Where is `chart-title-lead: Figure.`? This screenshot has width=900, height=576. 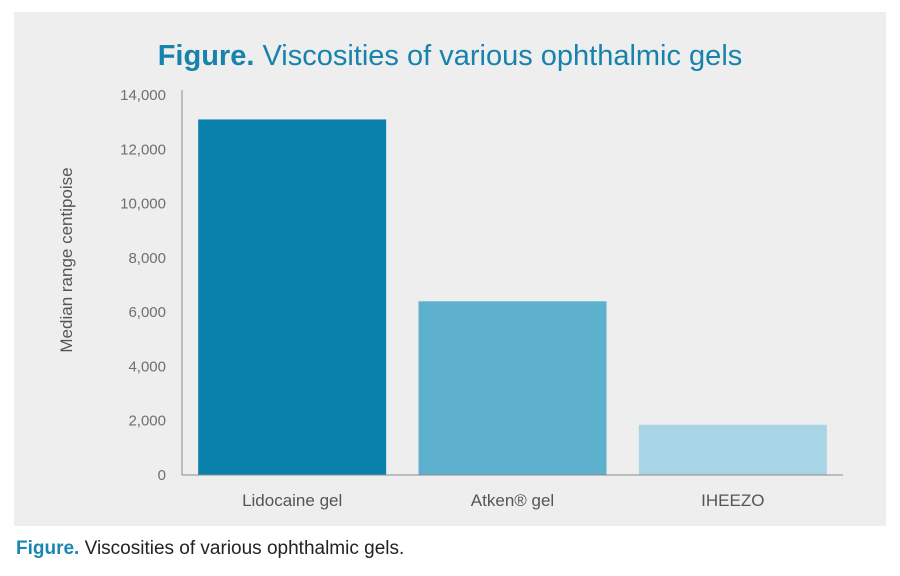
chart-title-lead: Figure. is located at coordinates (206, 56).